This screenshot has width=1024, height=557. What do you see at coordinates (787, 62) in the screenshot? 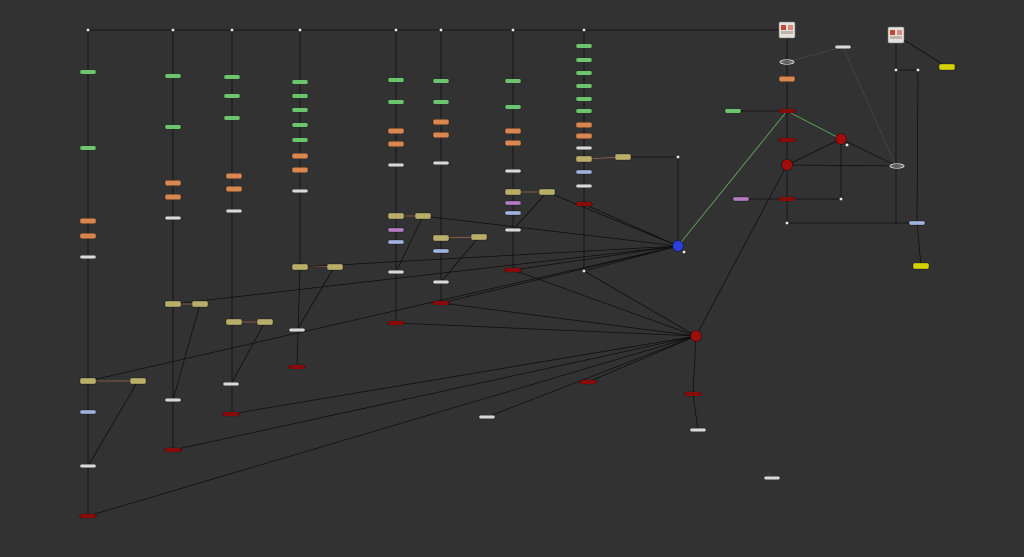
I see `switch-node` at bounding box center [787, 62].